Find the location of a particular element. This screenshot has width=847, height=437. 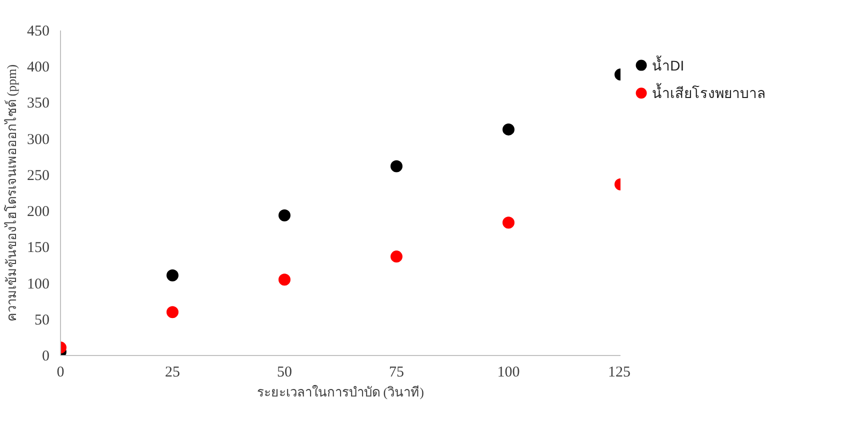

y-tick-label: 0 is located at coordinates (46, 356).